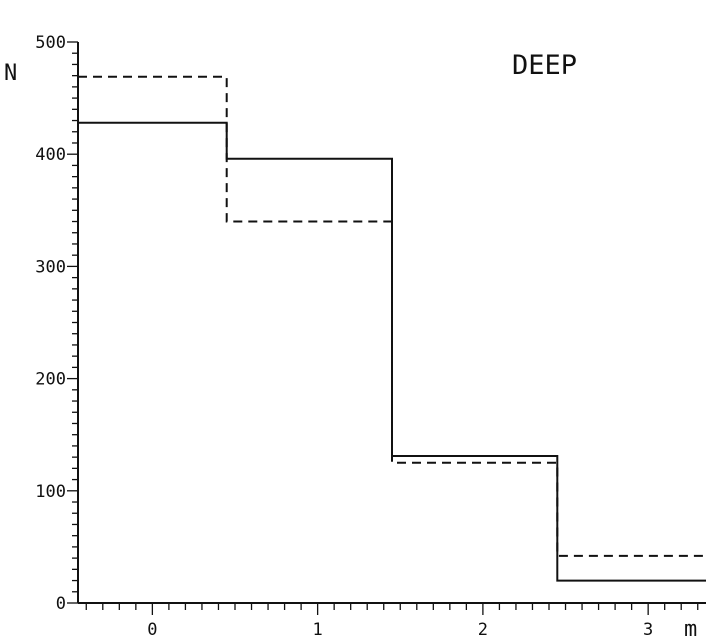  Describe the element at coordinates (648, 630) in the screenshot. I see `x-tick-label: 3` at that location.